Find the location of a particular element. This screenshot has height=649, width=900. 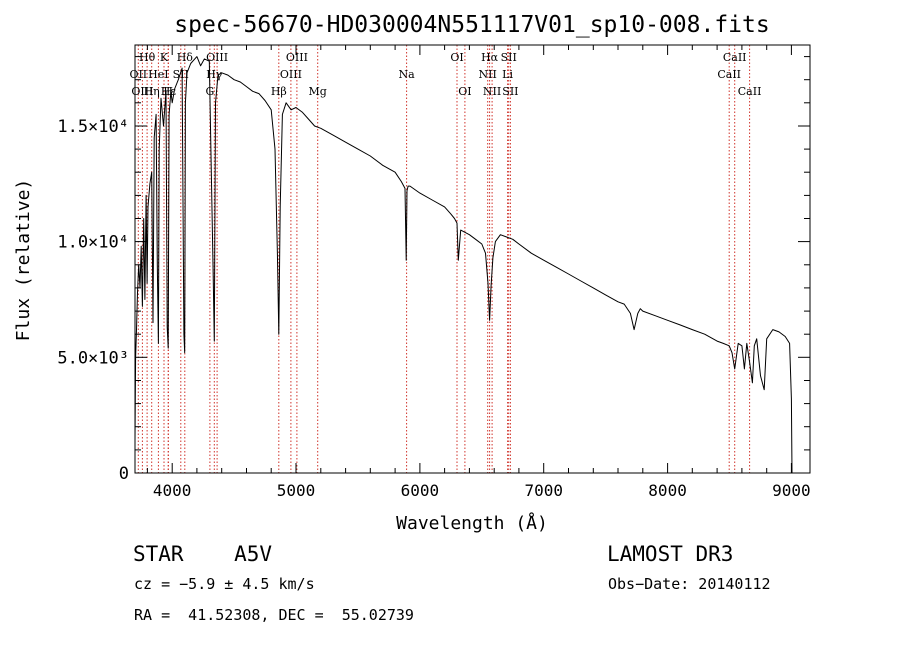

y-tick-label: 0 is located at coordinates (124, 474).